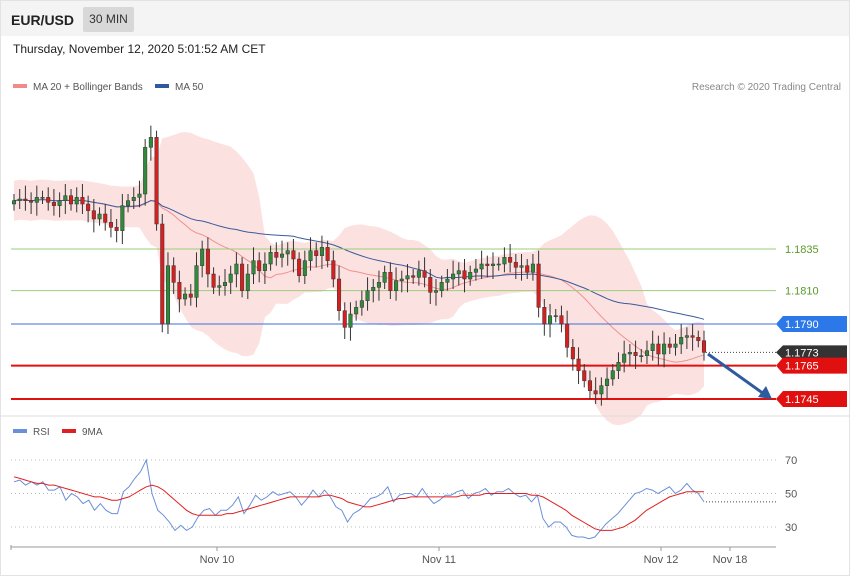  What do you see at coordinates (791, 528) in the screenshot?
I see `rsi-tick-label: 30` at bounding box center [791, 528].